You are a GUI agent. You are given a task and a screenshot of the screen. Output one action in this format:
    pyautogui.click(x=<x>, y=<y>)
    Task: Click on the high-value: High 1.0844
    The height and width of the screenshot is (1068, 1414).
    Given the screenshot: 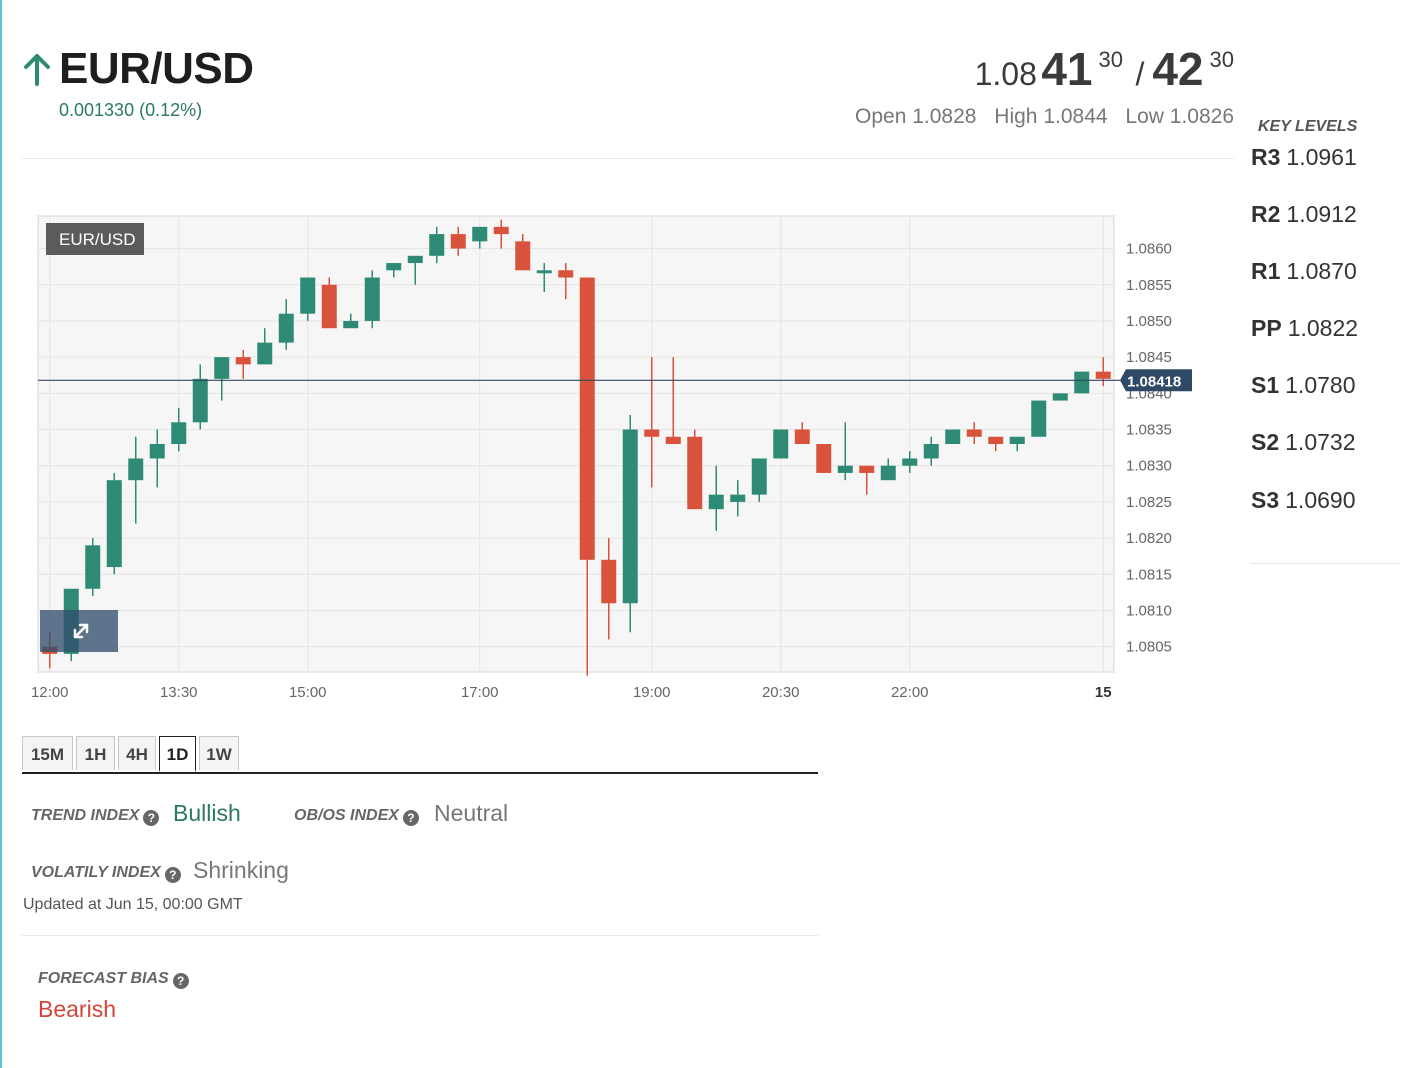 What is the action you would take?
    pyautogui.click(x=1051, y=116)
    